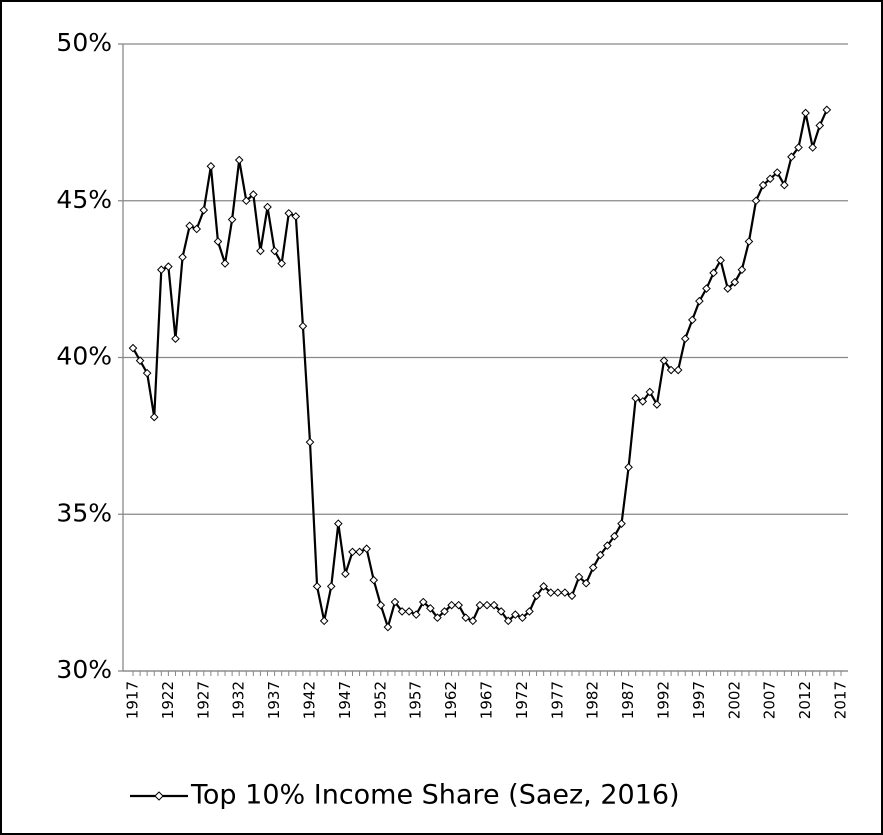 The width and height of the screenshot is (883, 835). I want to click on y-tick-label: 50%, so click(84, 42).